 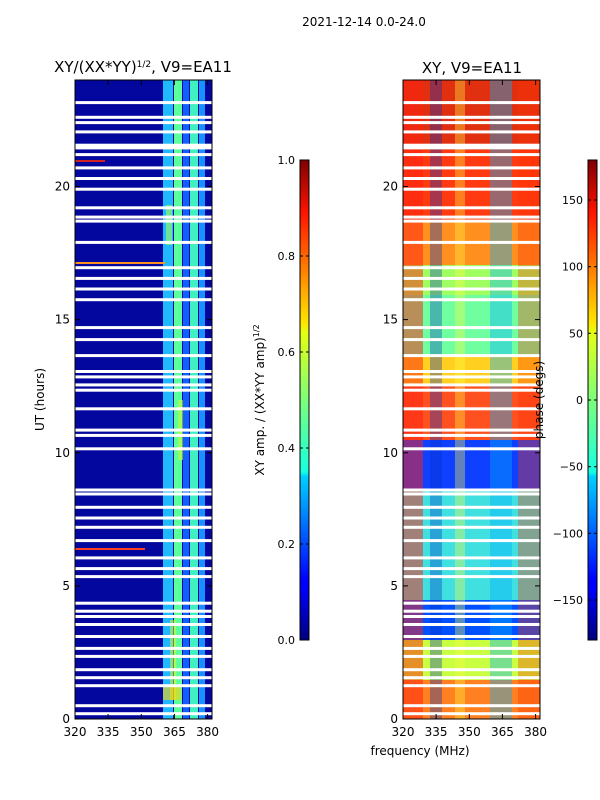 What do you see at coordinates (436, 732) in the screenshot?
I see `phase-xtick-label: 335` at bounding box center [436, 732].